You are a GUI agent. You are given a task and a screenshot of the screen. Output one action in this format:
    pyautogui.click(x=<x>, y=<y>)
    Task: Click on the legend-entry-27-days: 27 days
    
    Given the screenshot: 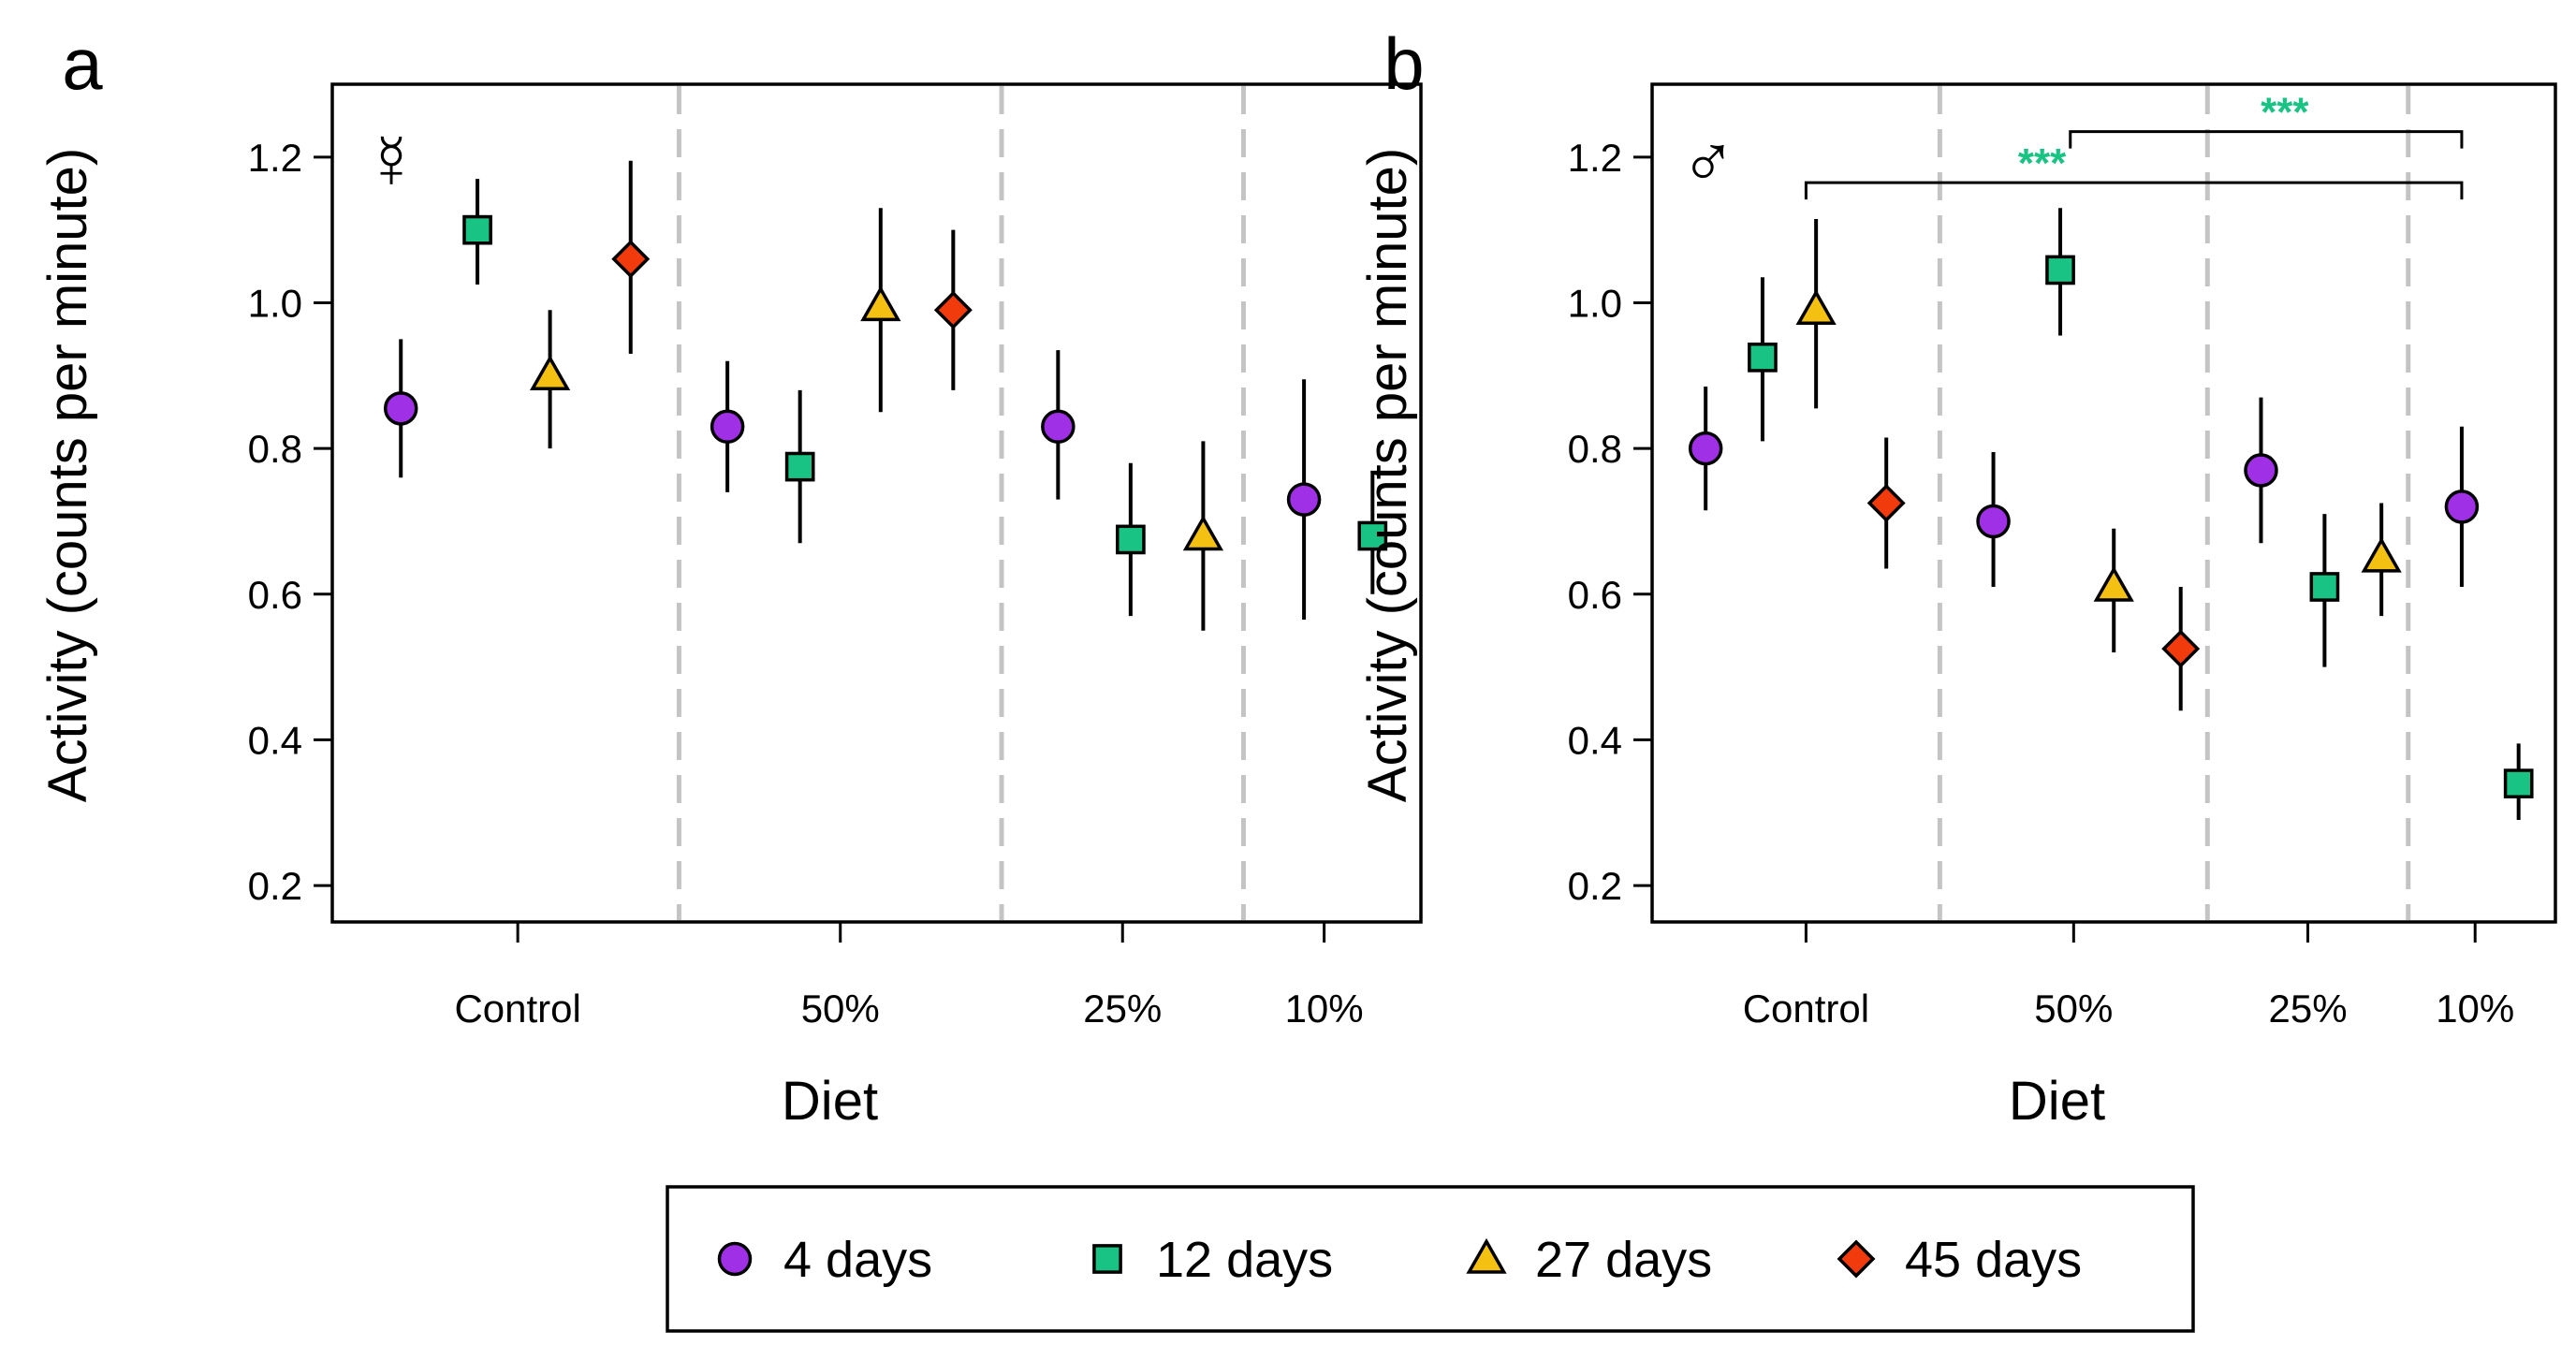 What is the action you would take?
    pyautogui.click(x=1589, y=1260)
    